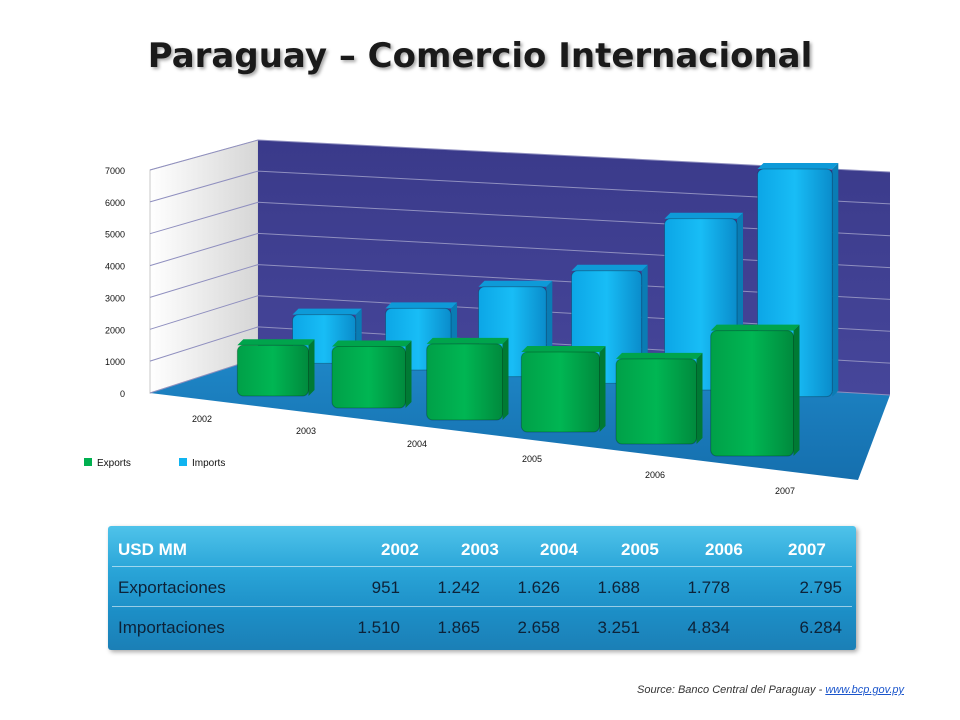 This screenshot has width=960, height=720. What do you see at coordinates (115, 171) in the screenshot?
I see `y-tick-label: 7000` at bounding box center [115, 171].